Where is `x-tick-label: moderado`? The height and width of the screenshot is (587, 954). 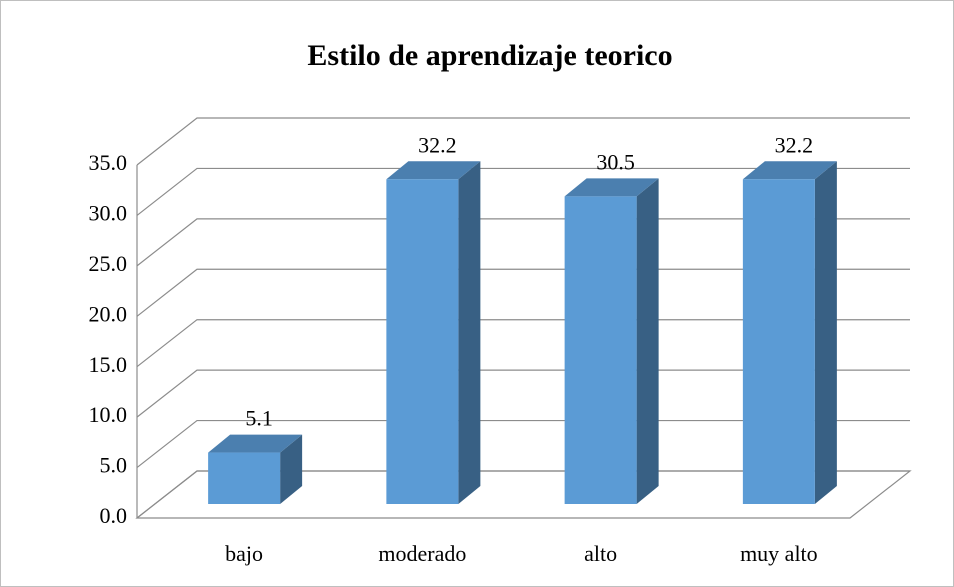
x-tick-label: moderado is located at coordinates (422, 553).